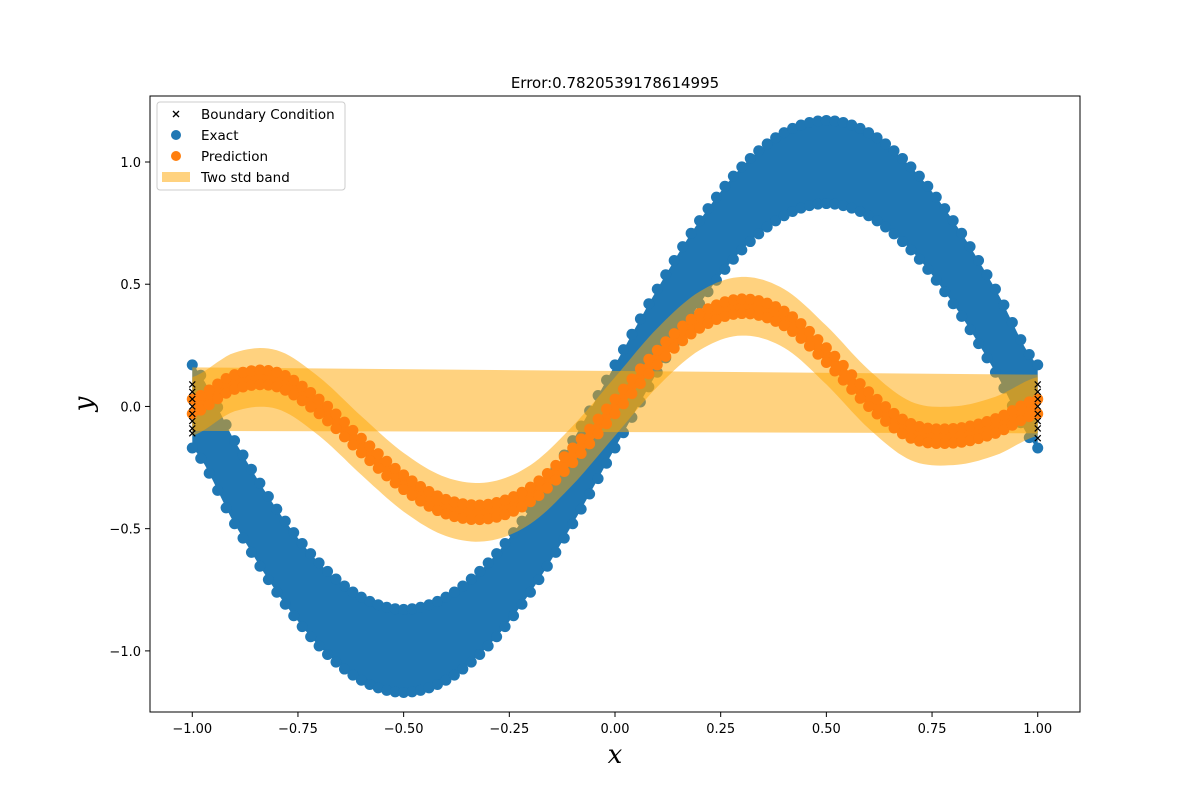 The height and width of the screenshot is (800, 1200). I want to click on y-tick-label: 0.0, so click(130, 407).